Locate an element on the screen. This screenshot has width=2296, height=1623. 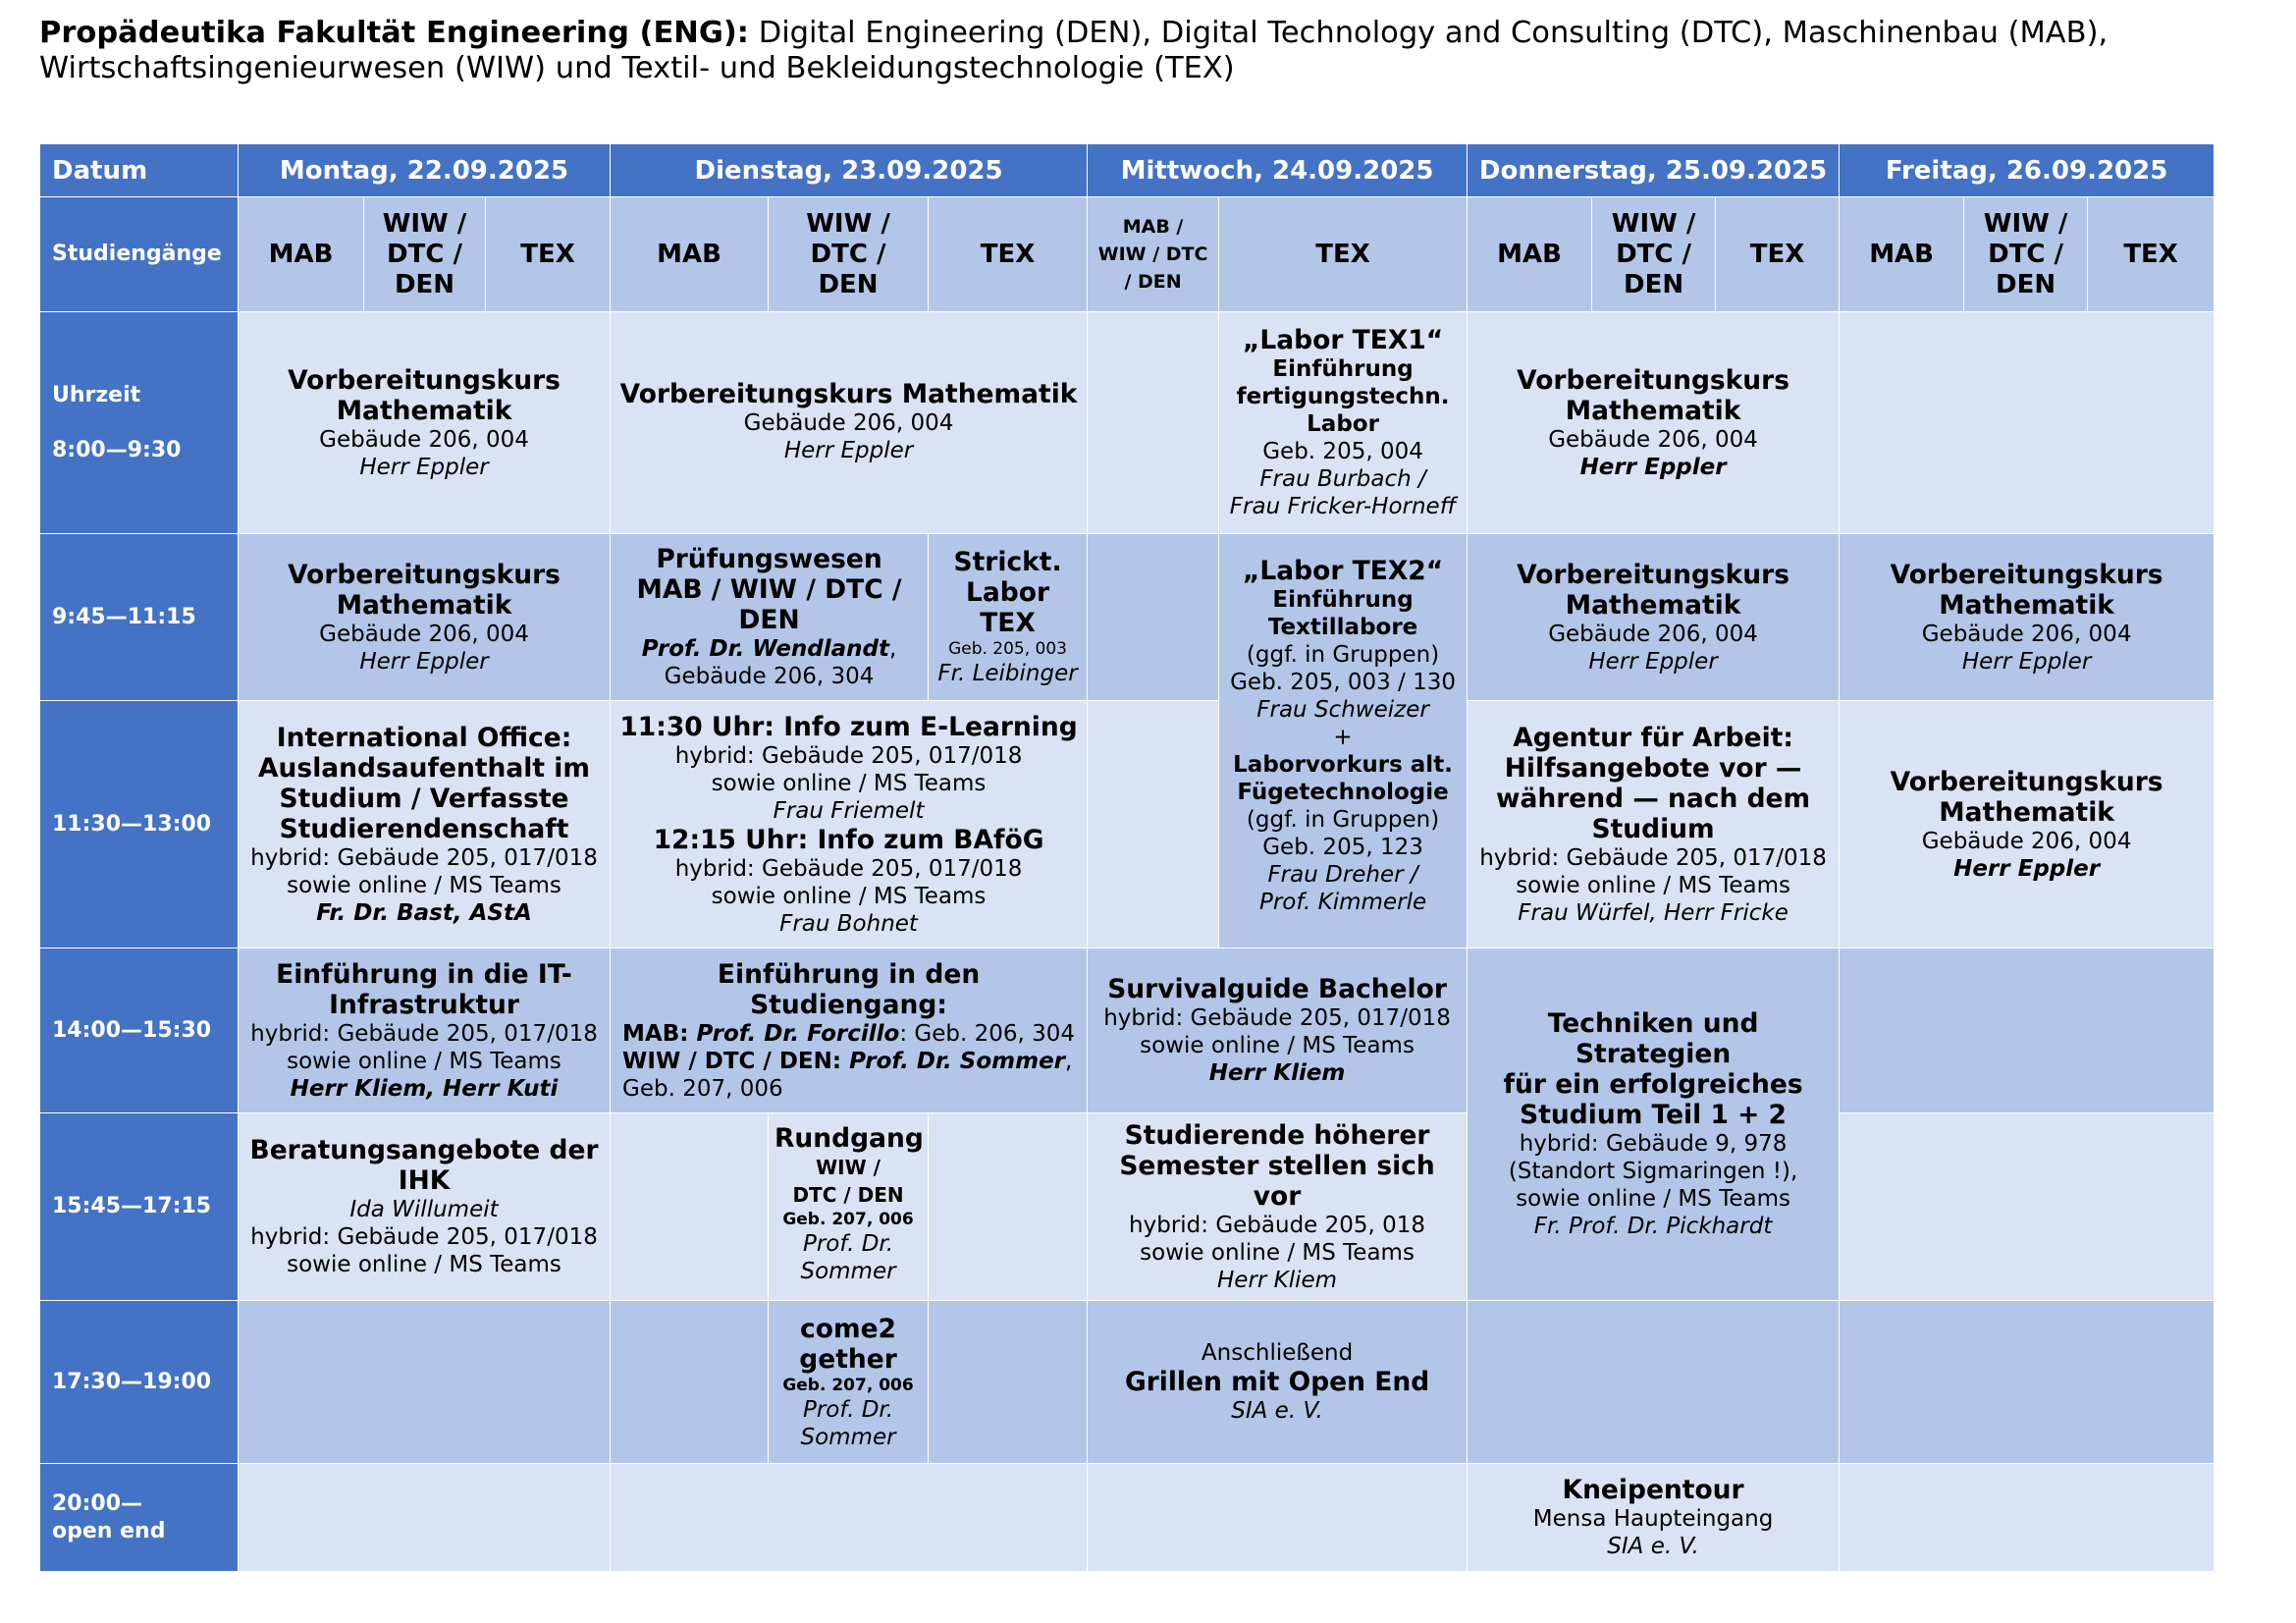
course-kneipentour: Kneipentour Mensa Haupteingang SIA e. V. is located at coordinates (1654, 1517).